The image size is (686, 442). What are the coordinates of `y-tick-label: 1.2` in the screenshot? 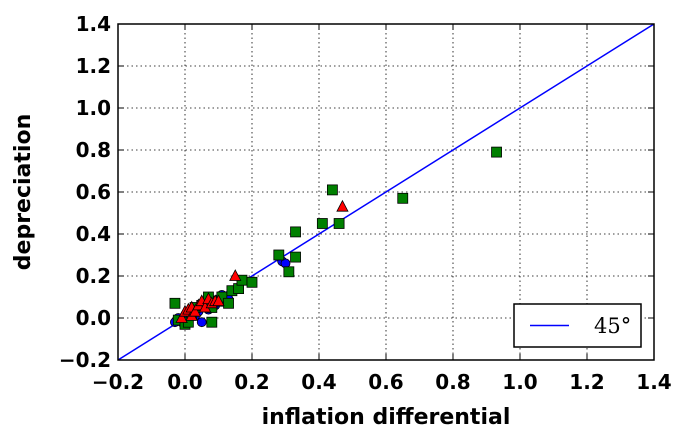 It's located at (93, 66).